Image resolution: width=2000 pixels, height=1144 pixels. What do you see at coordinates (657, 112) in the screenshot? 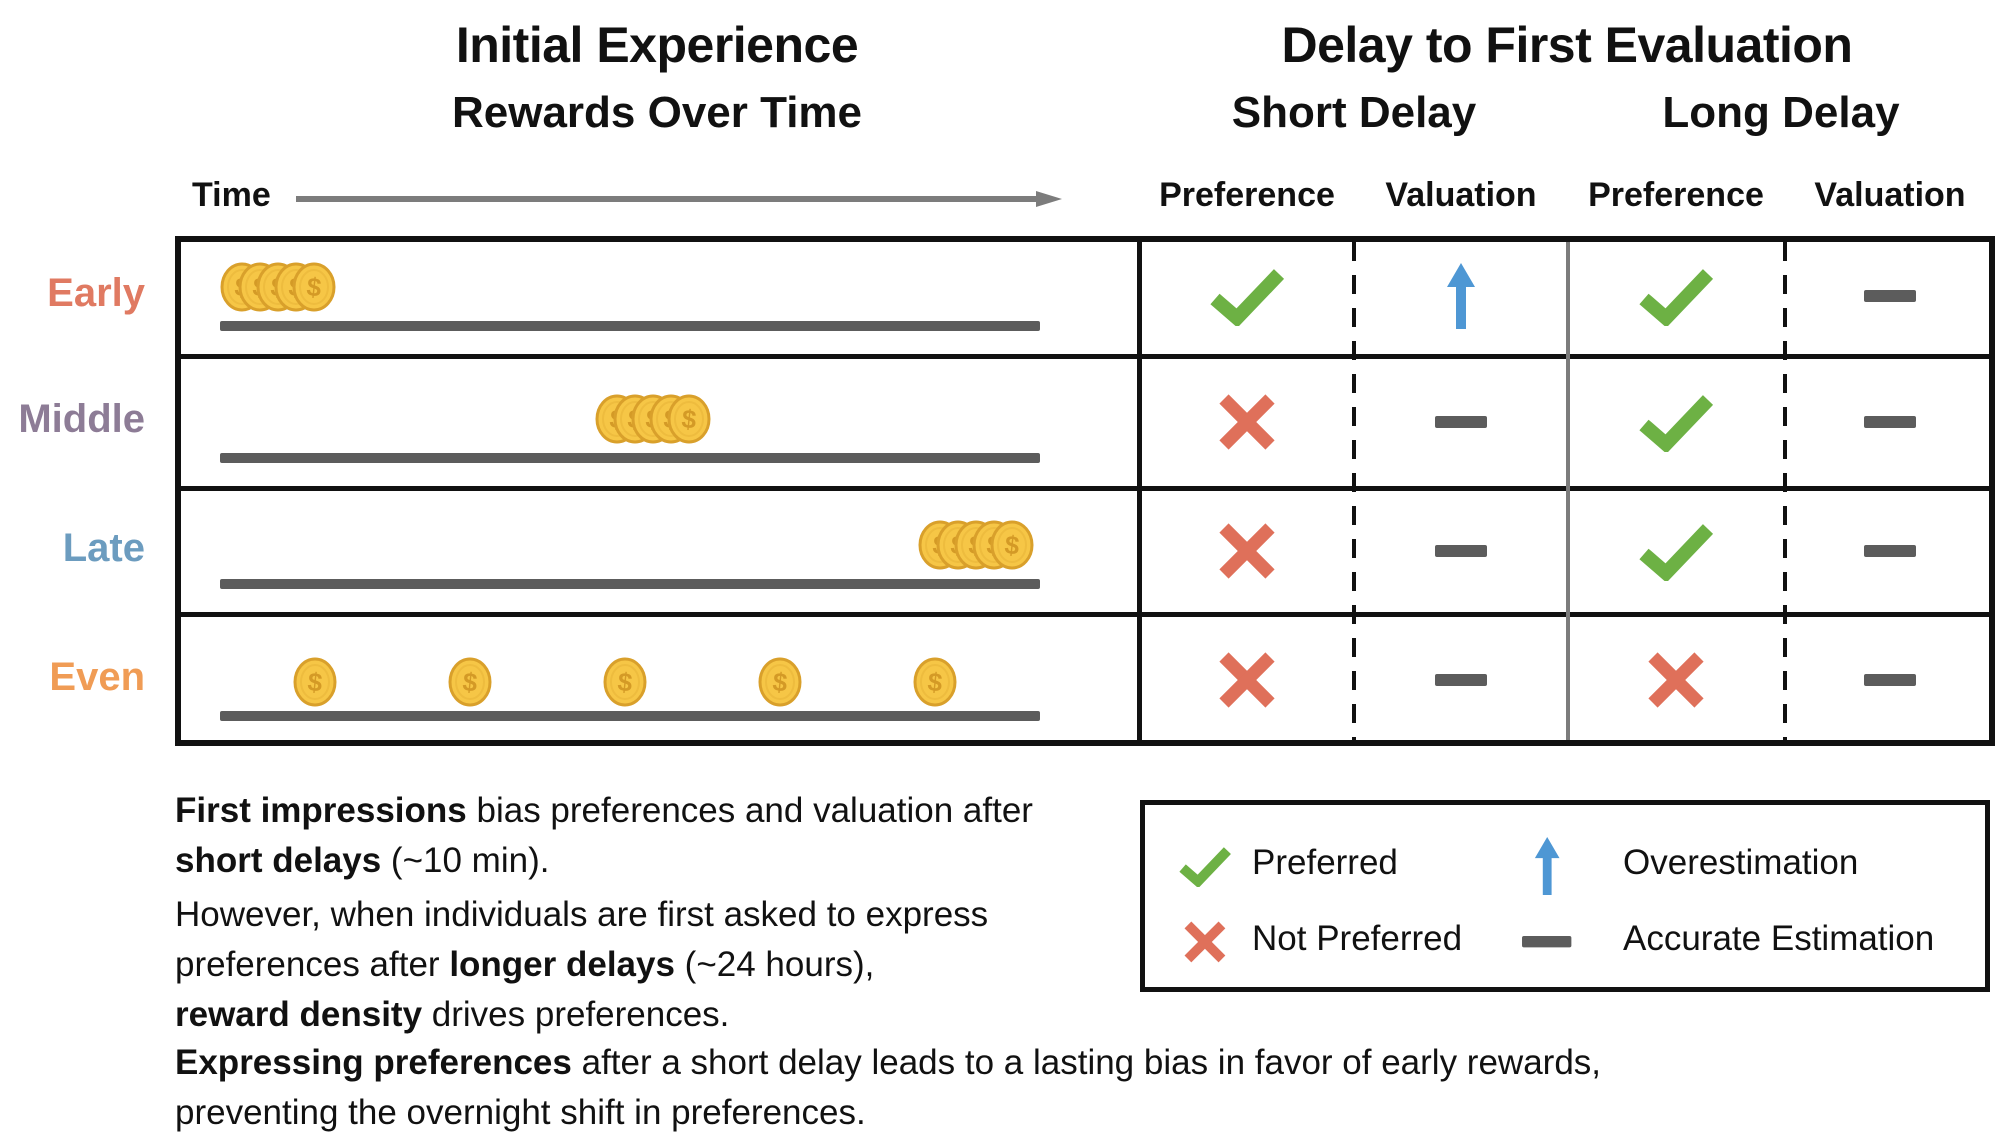
I see `rewards-over-time-subtitle: Rewards Over Time` at bounding box center [657, 112].